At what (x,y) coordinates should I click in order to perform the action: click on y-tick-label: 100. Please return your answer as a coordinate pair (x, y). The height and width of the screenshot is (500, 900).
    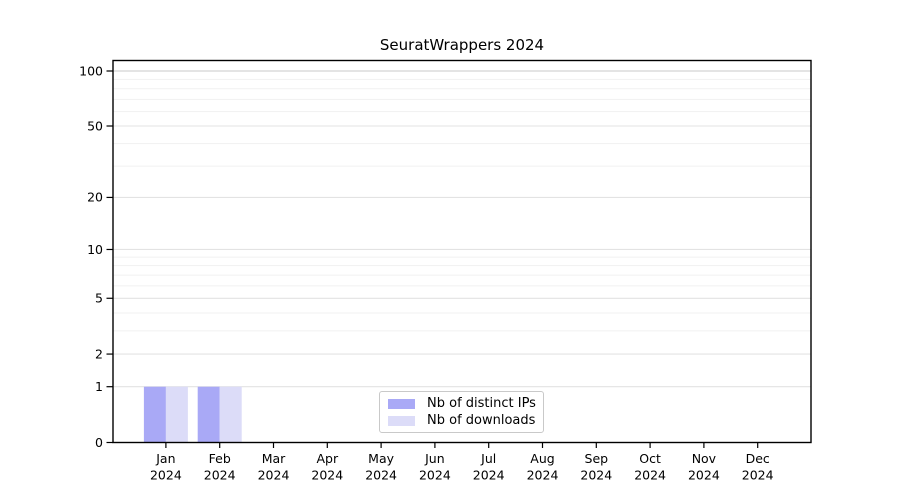
    Looking at the image, I should click on (91, 70).